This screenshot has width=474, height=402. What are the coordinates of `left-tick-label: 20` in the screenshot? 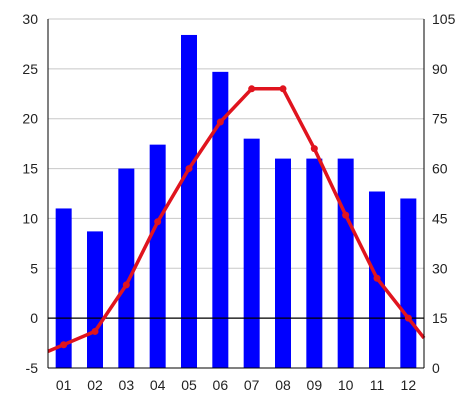 It's located at (30, 119).